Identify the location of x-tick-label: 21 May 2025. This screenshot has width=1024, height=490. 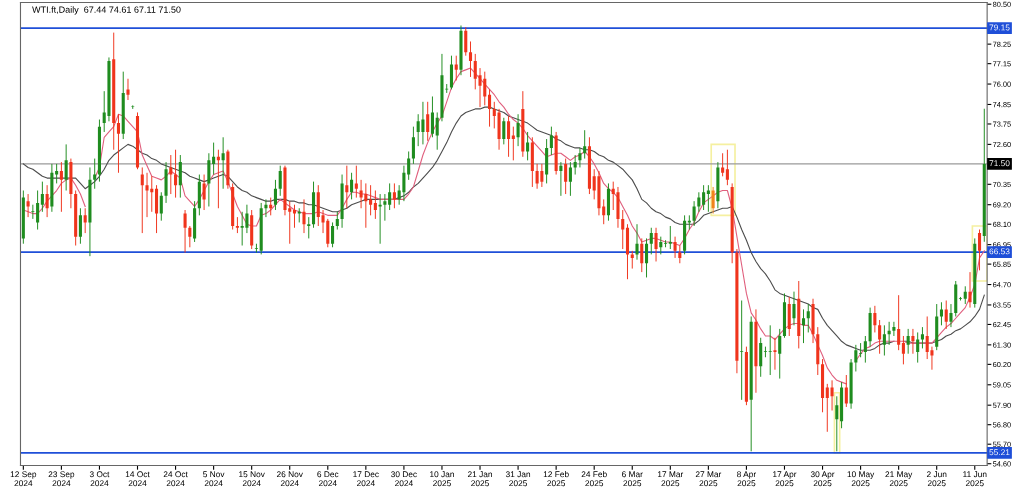
(899, 479).